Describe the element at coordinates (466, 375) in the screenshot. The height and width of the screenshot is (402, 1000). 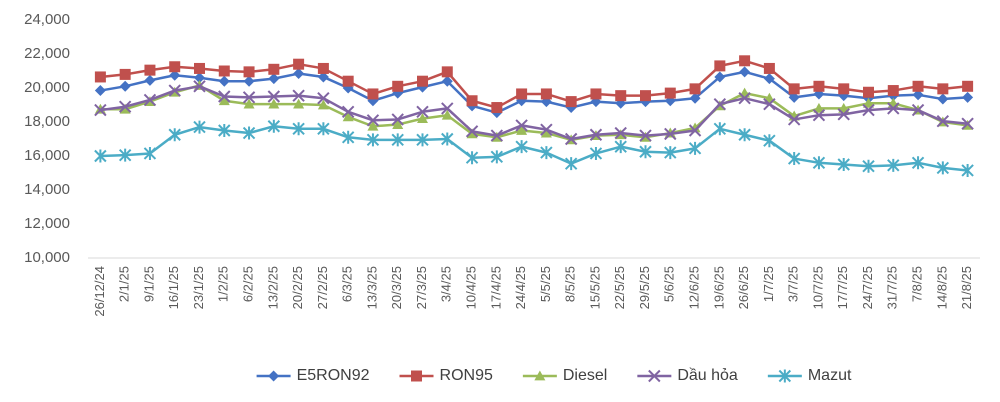
I see `legend-label: RON95` at that location.